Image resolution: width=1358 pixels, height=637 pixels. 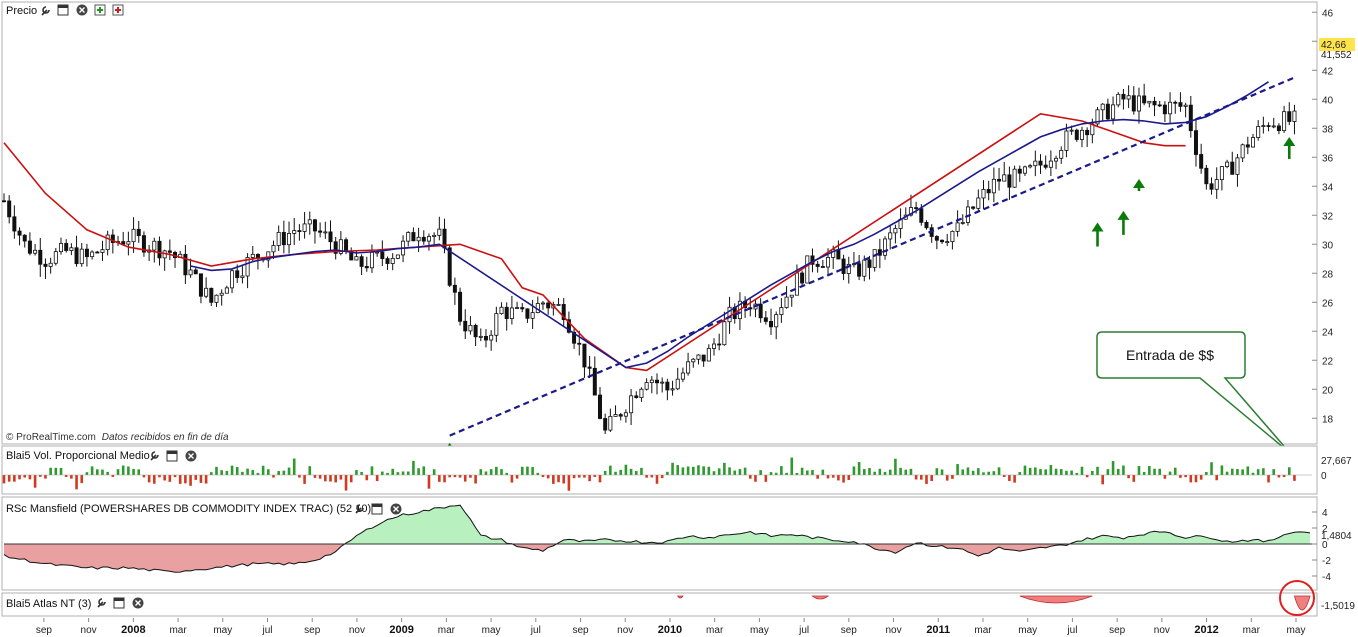 What do you see at coordinates (1325, 513) in the screenshot?
I see `rsc-tick-label: 4` at bounding box center [1325, 513].